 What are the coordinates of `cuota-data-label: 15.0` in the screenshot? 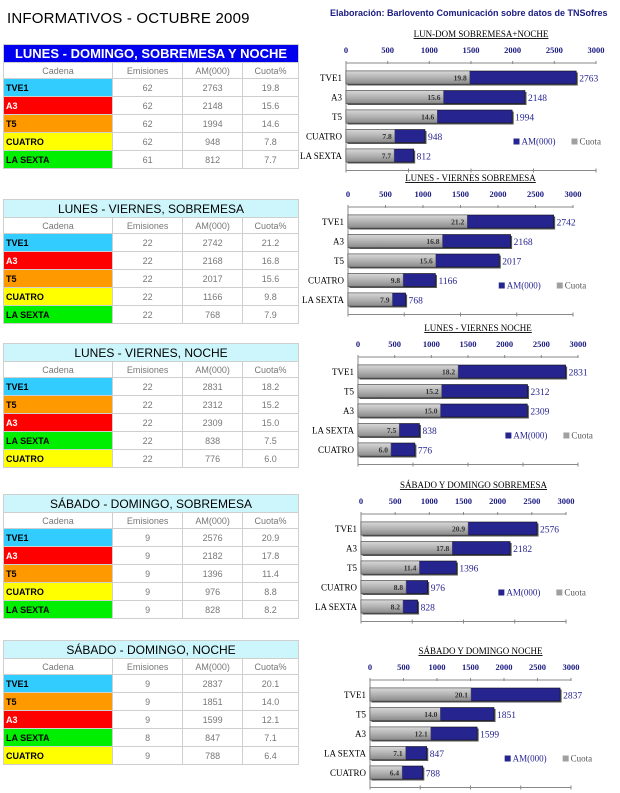 It's located at (430, 411).